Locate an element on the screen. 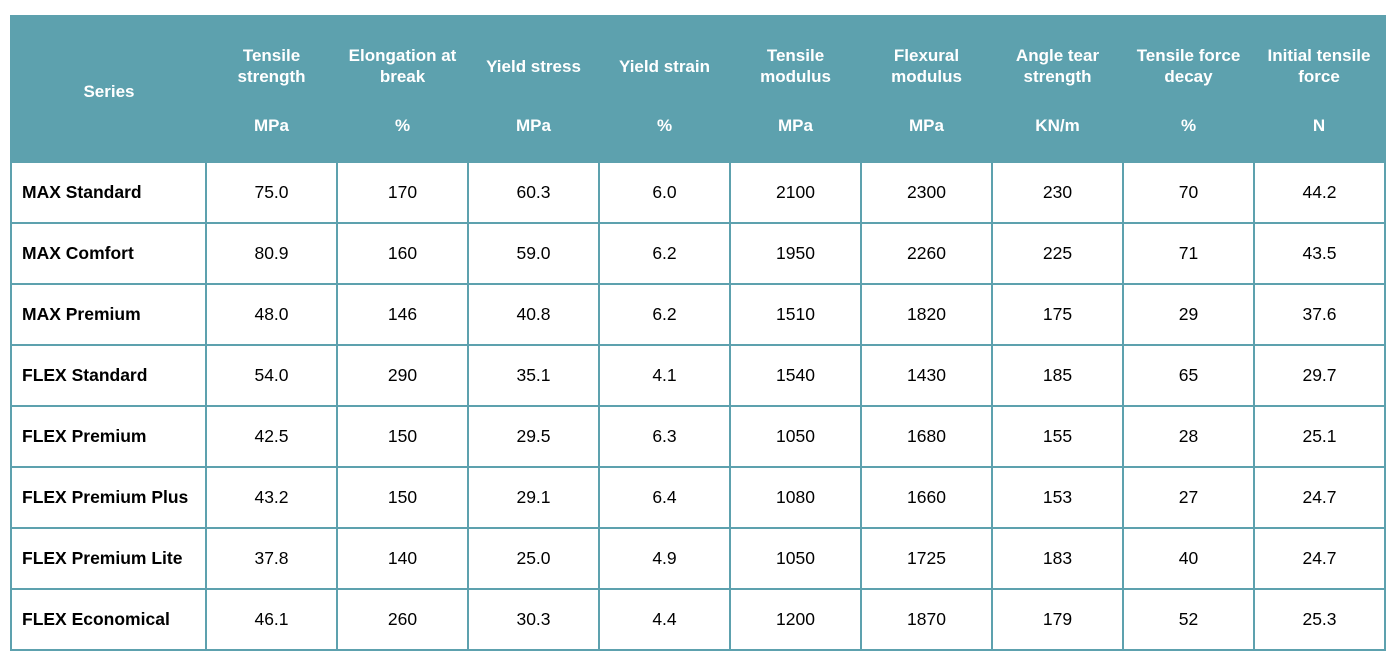 The width and height of the screenshot is (1399, 651). value-cell: 30.3 is located at coordinates (533, 619).